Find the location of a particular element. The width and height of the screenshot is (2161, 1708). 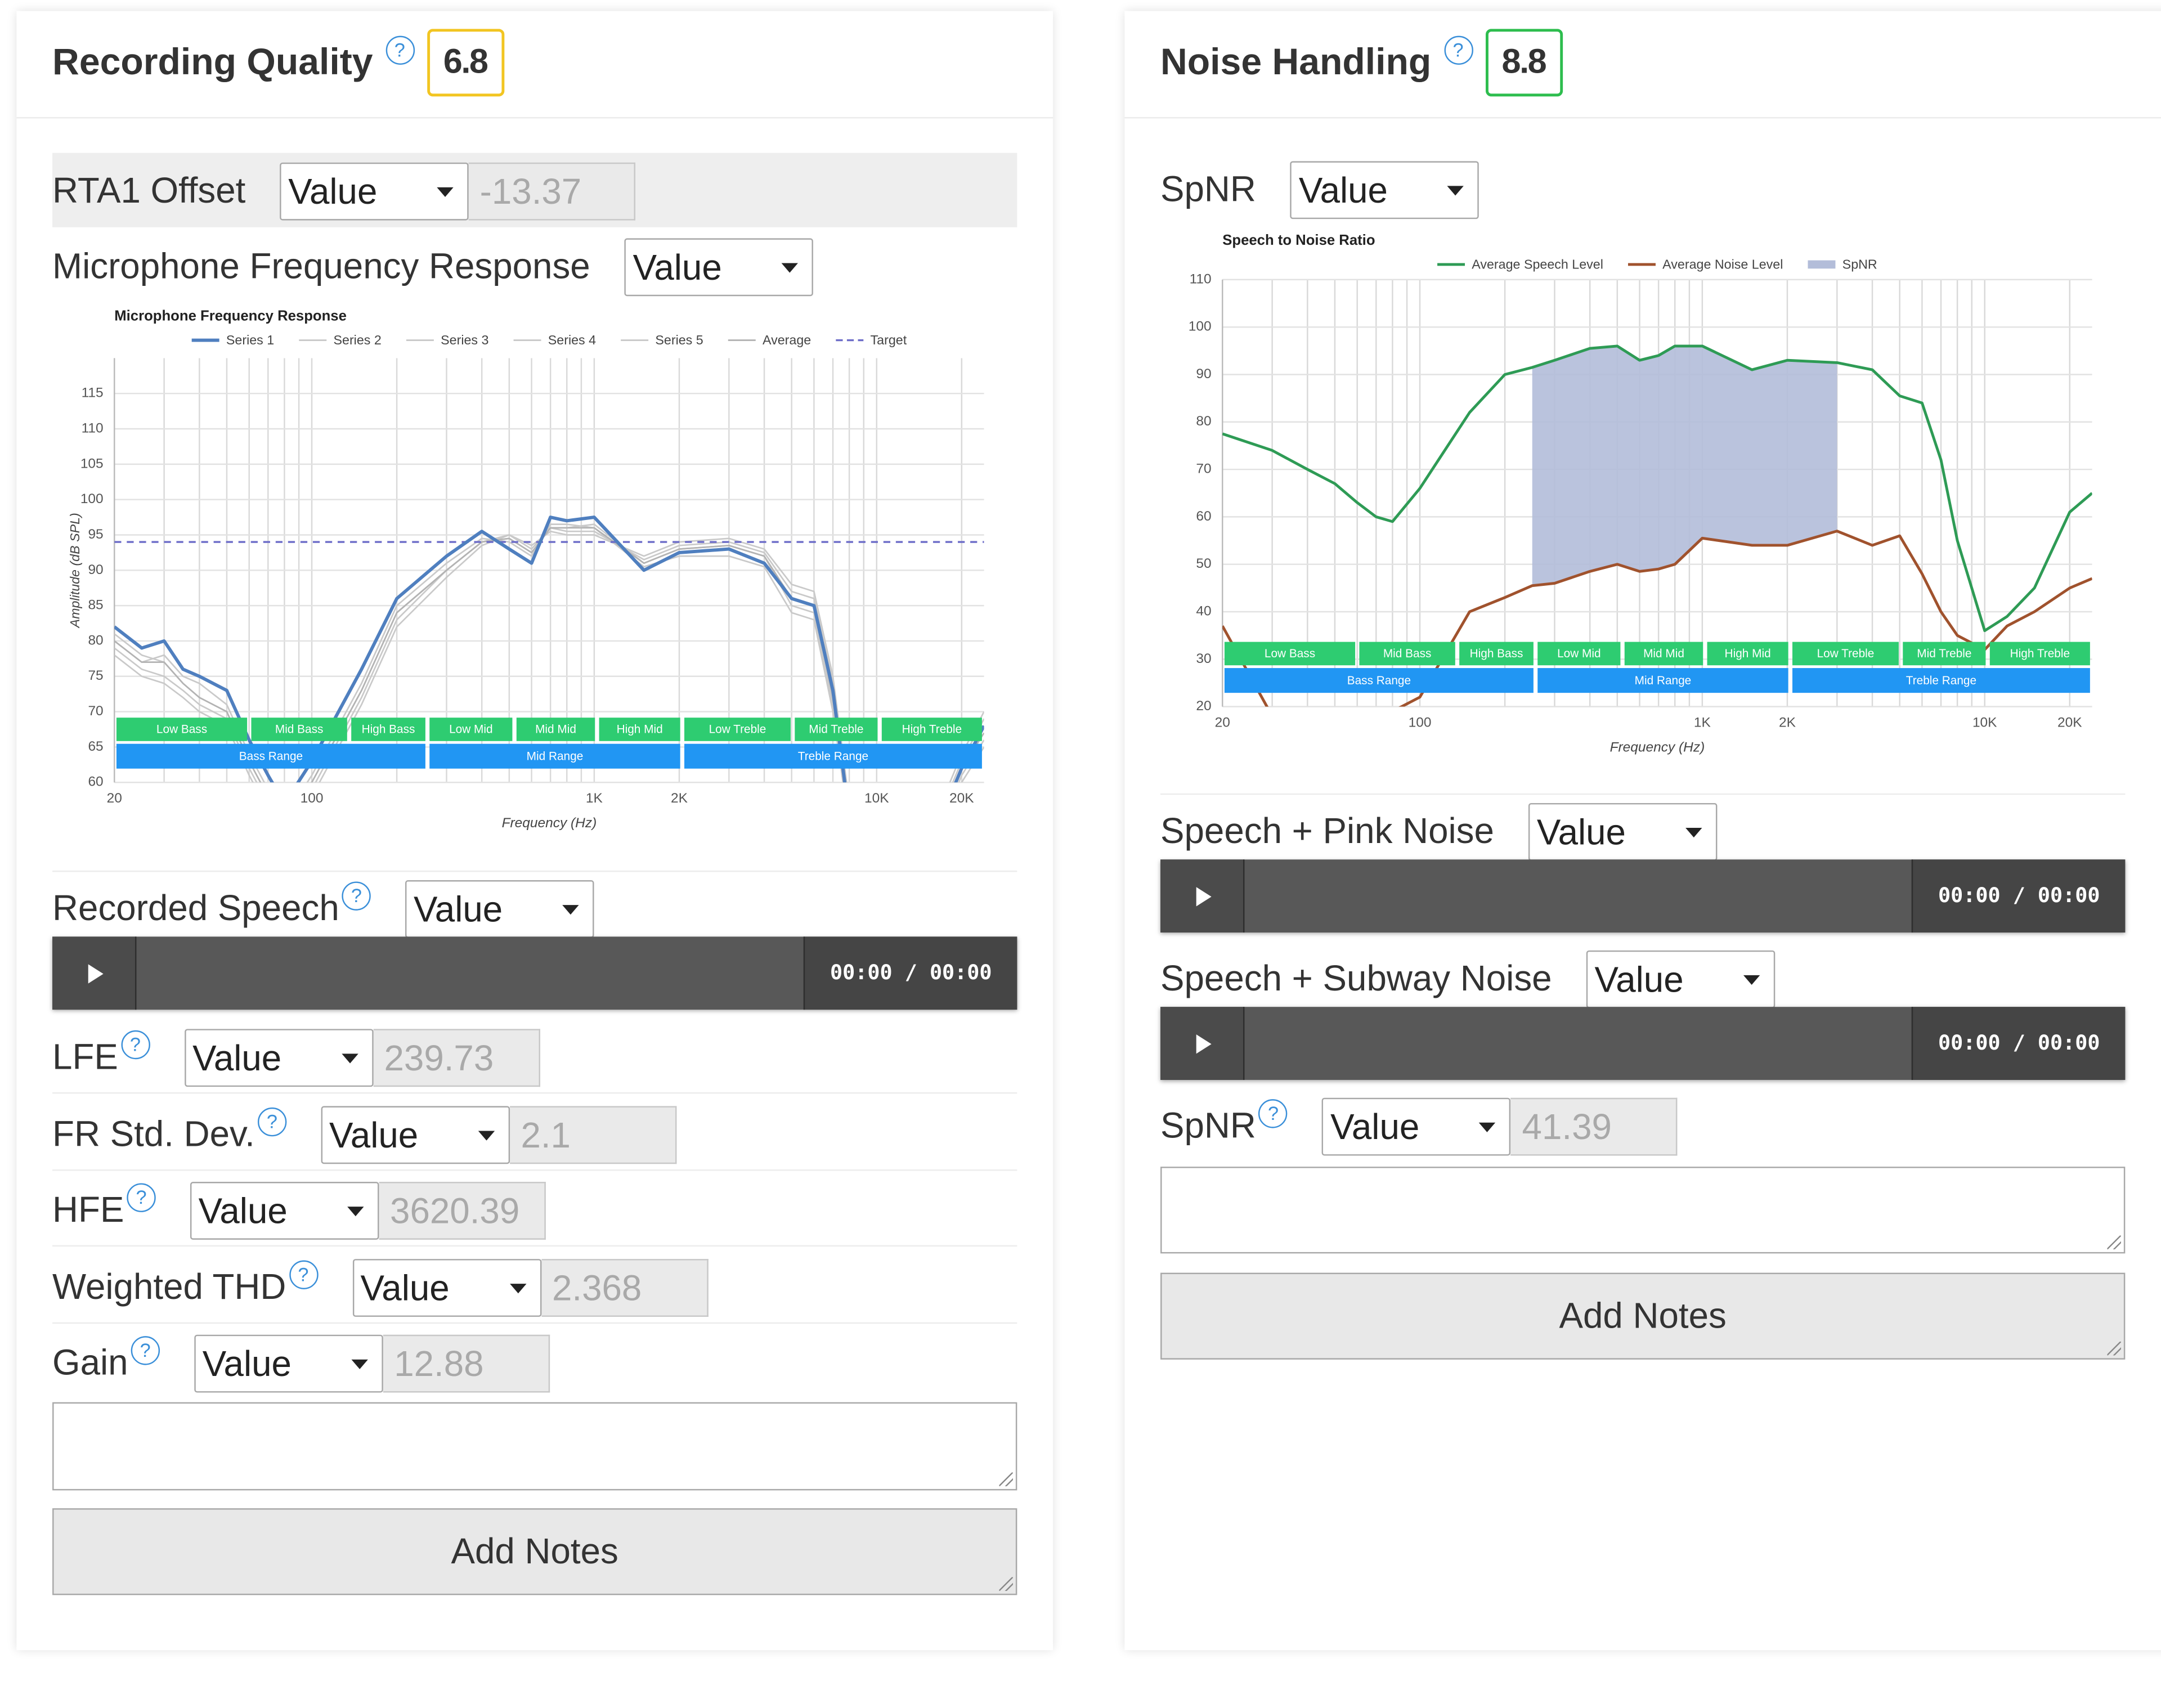

spnr-select-row: SpNR Value is located at coordinates (1319, 189).